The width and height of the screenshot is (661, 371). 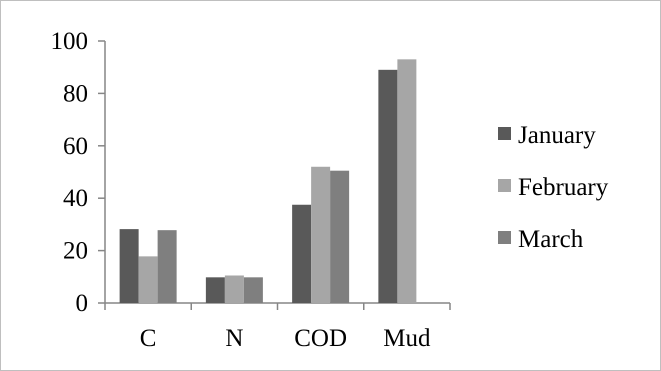 I want to click on legend-label: February, so click(x=563, y=187).